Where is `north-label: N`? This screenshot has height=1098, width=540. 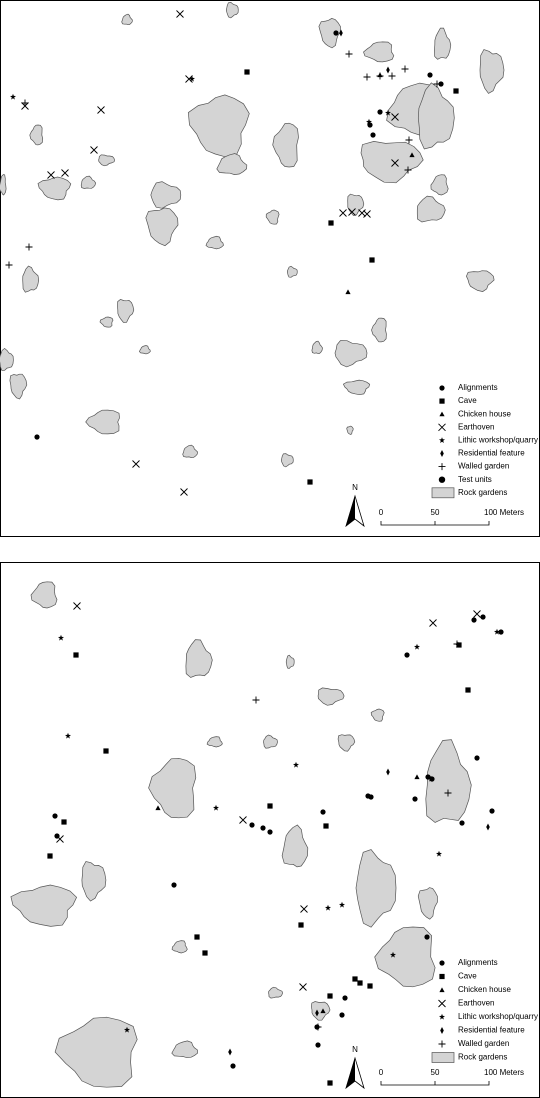 north-label: N is located at coordinates (355, 1049).